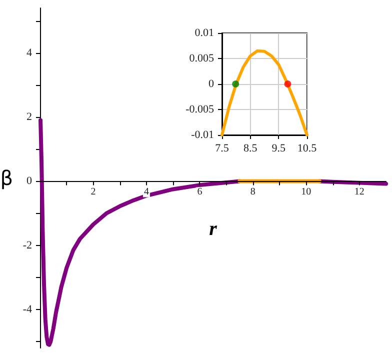 The width and height of the screenshot is (392, 360). What do you see at coordinates (6, 178) in the screenshot?
I see `y-axis-title: β` at bounding box center [6, 178].